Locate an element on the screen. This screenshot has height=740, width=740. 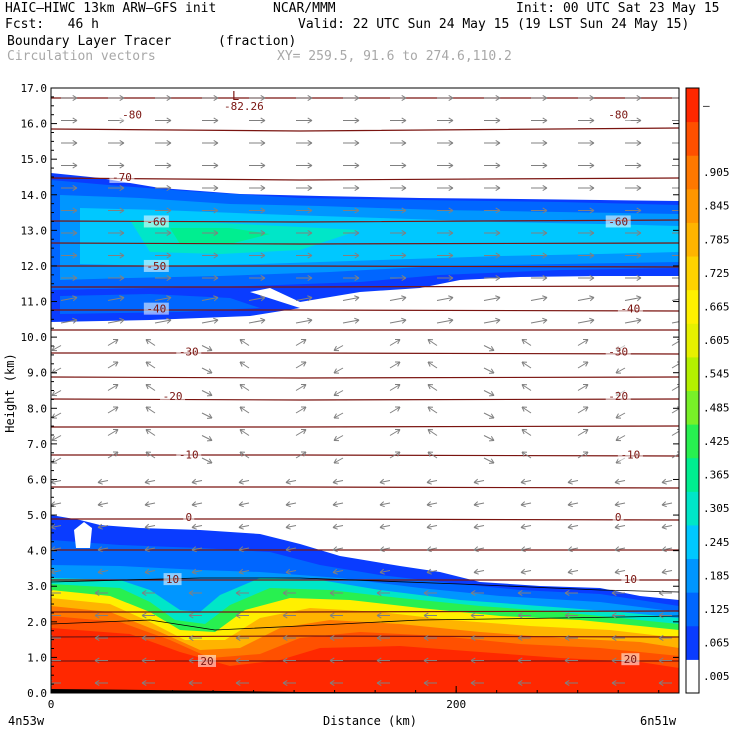
colorbar-label: .305 is located at coordinates (716, 508).